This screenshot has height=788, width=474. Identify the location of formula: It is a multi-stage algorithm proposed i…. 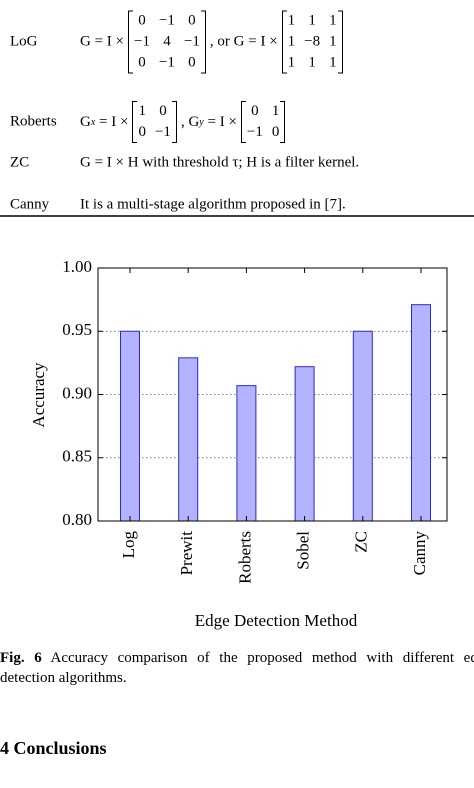
(213, 205).